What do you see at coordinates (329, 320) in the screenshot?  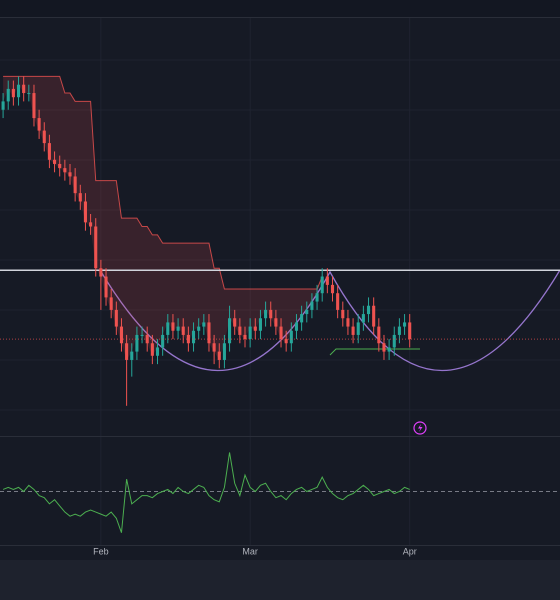 I see `cup-pattern` at bounding box center [329, 320].